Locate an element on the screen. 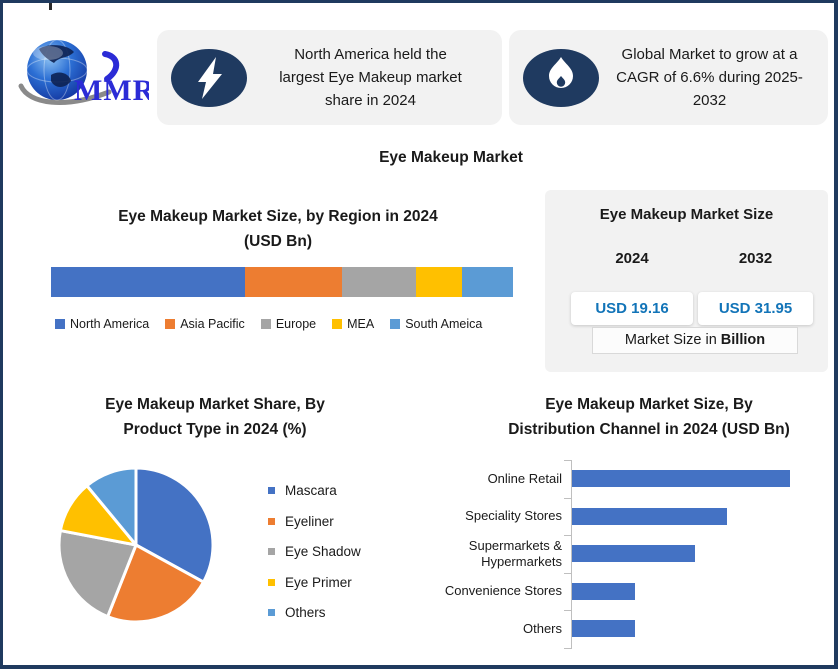 The image size is (838, 669). legend-item: MEA is located at coordinates (353, 324).